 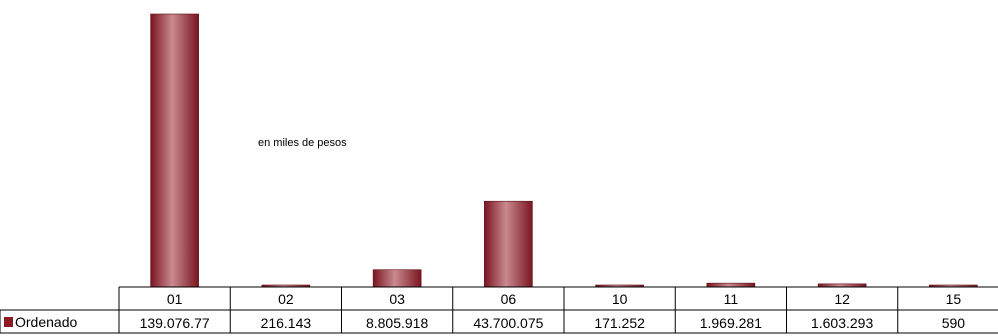 I want to click on category-label-15: 15, so click(x=954, y=299).